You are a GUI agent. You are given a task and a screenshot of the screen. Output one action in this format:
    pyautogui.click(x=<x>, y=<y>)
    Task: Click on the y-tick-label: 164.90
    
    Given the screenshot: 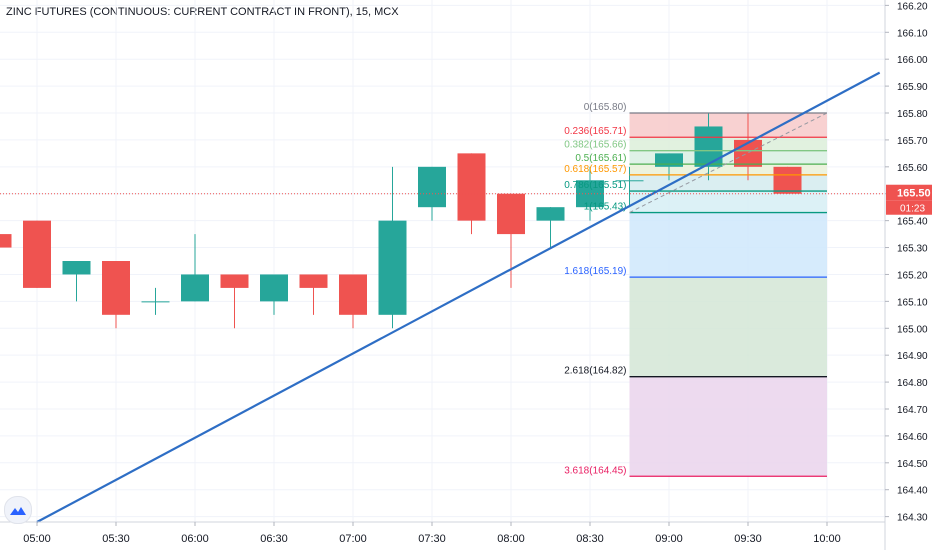 What is the action you would take?
    pyautogui.click(x=912, y=356)
    